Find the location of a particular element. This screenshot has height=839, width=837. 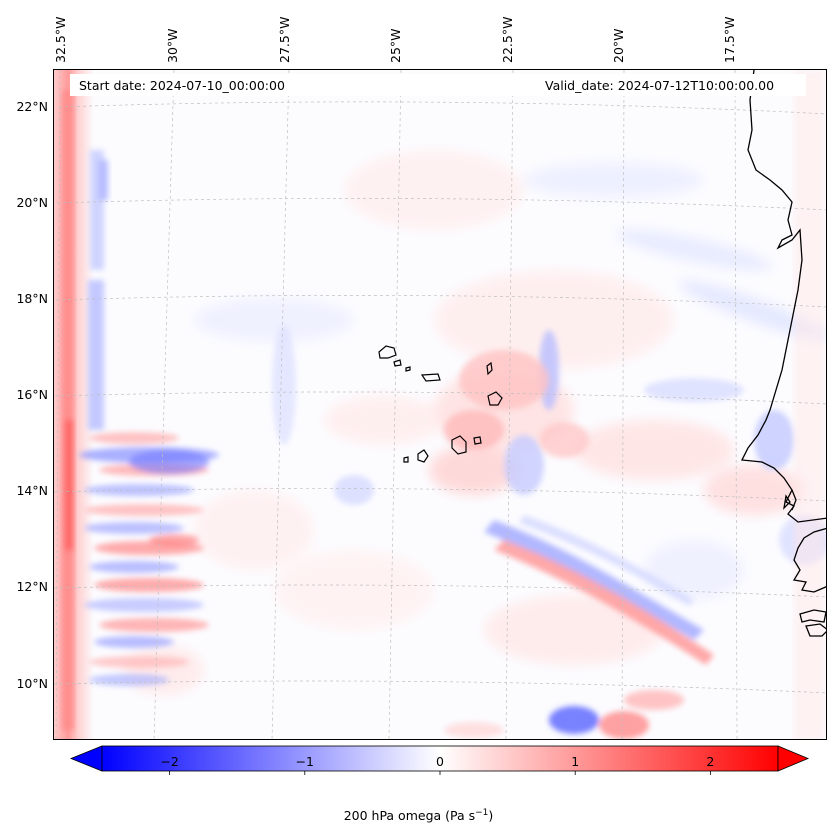

colorbar-gradient is located at coordinates (440, 758).